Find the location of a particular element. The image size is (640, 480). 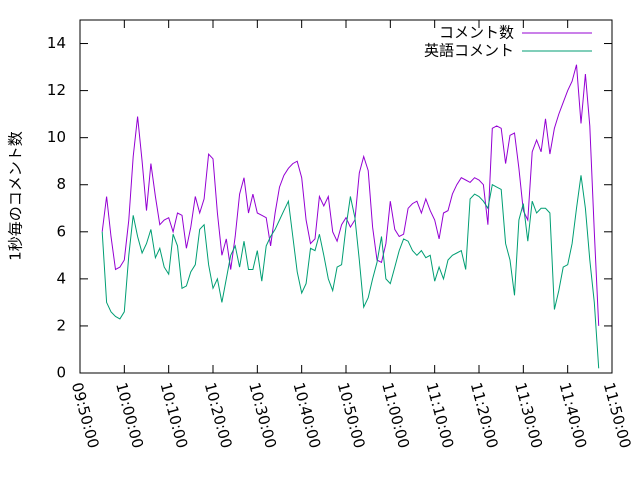

legend-label: 英語コメント is located at coordinates (469, 51).